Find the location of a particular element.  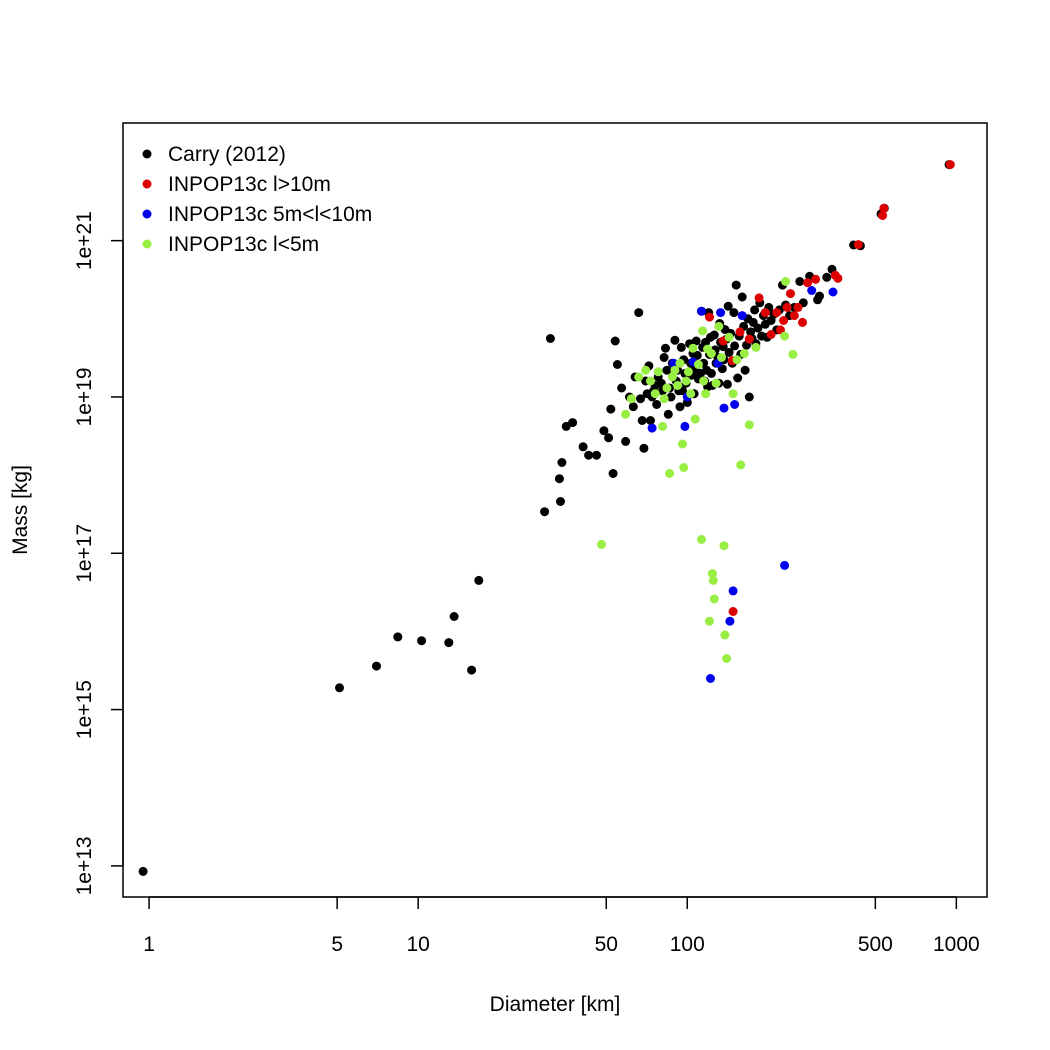

legend-label: INPOP13c l>10m is located at coordinates (249, 184).